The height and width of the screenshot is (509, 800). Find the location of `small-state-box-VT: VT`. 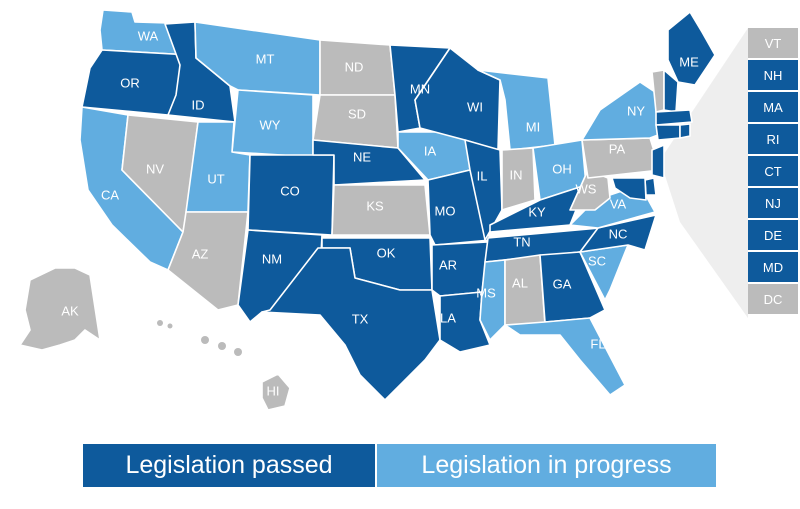

small-state-box-VT: VT is located at coordinates (773, 43).